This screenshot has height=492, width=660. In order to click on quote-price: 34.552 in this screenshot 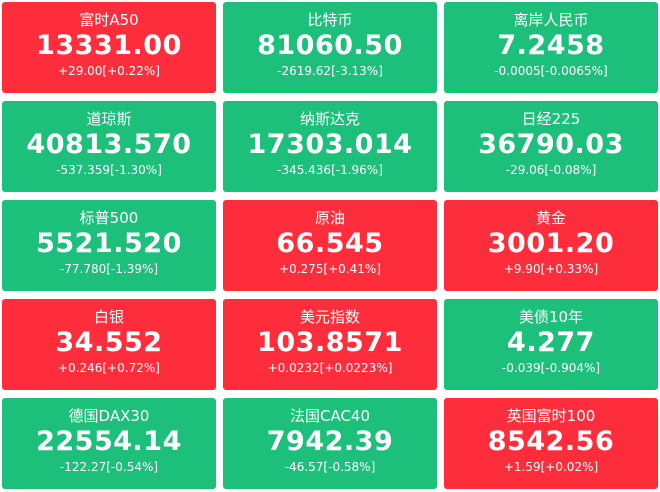, I will do `click(109, 342)`.